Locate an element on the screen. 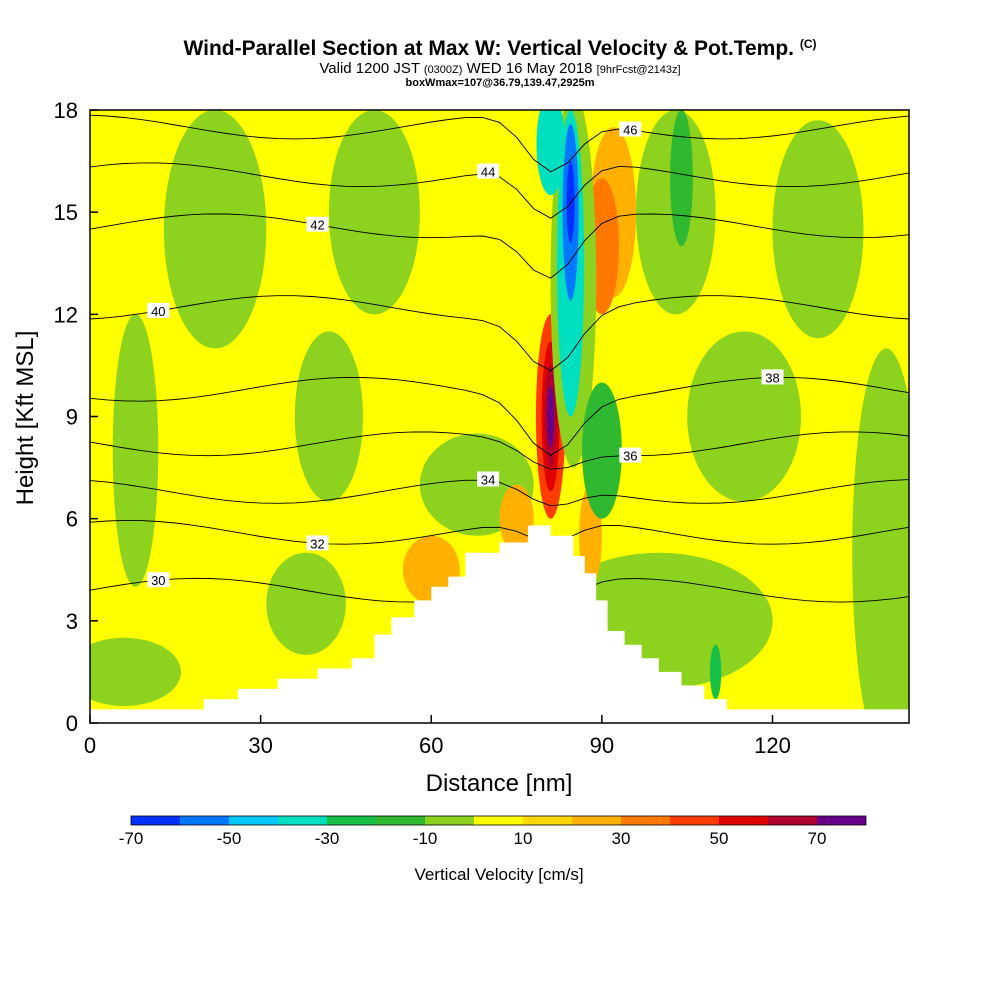 The height and width of the screenshot is (1000, 1000). x-tick-label: 60 is located at coordinates (431, 745).